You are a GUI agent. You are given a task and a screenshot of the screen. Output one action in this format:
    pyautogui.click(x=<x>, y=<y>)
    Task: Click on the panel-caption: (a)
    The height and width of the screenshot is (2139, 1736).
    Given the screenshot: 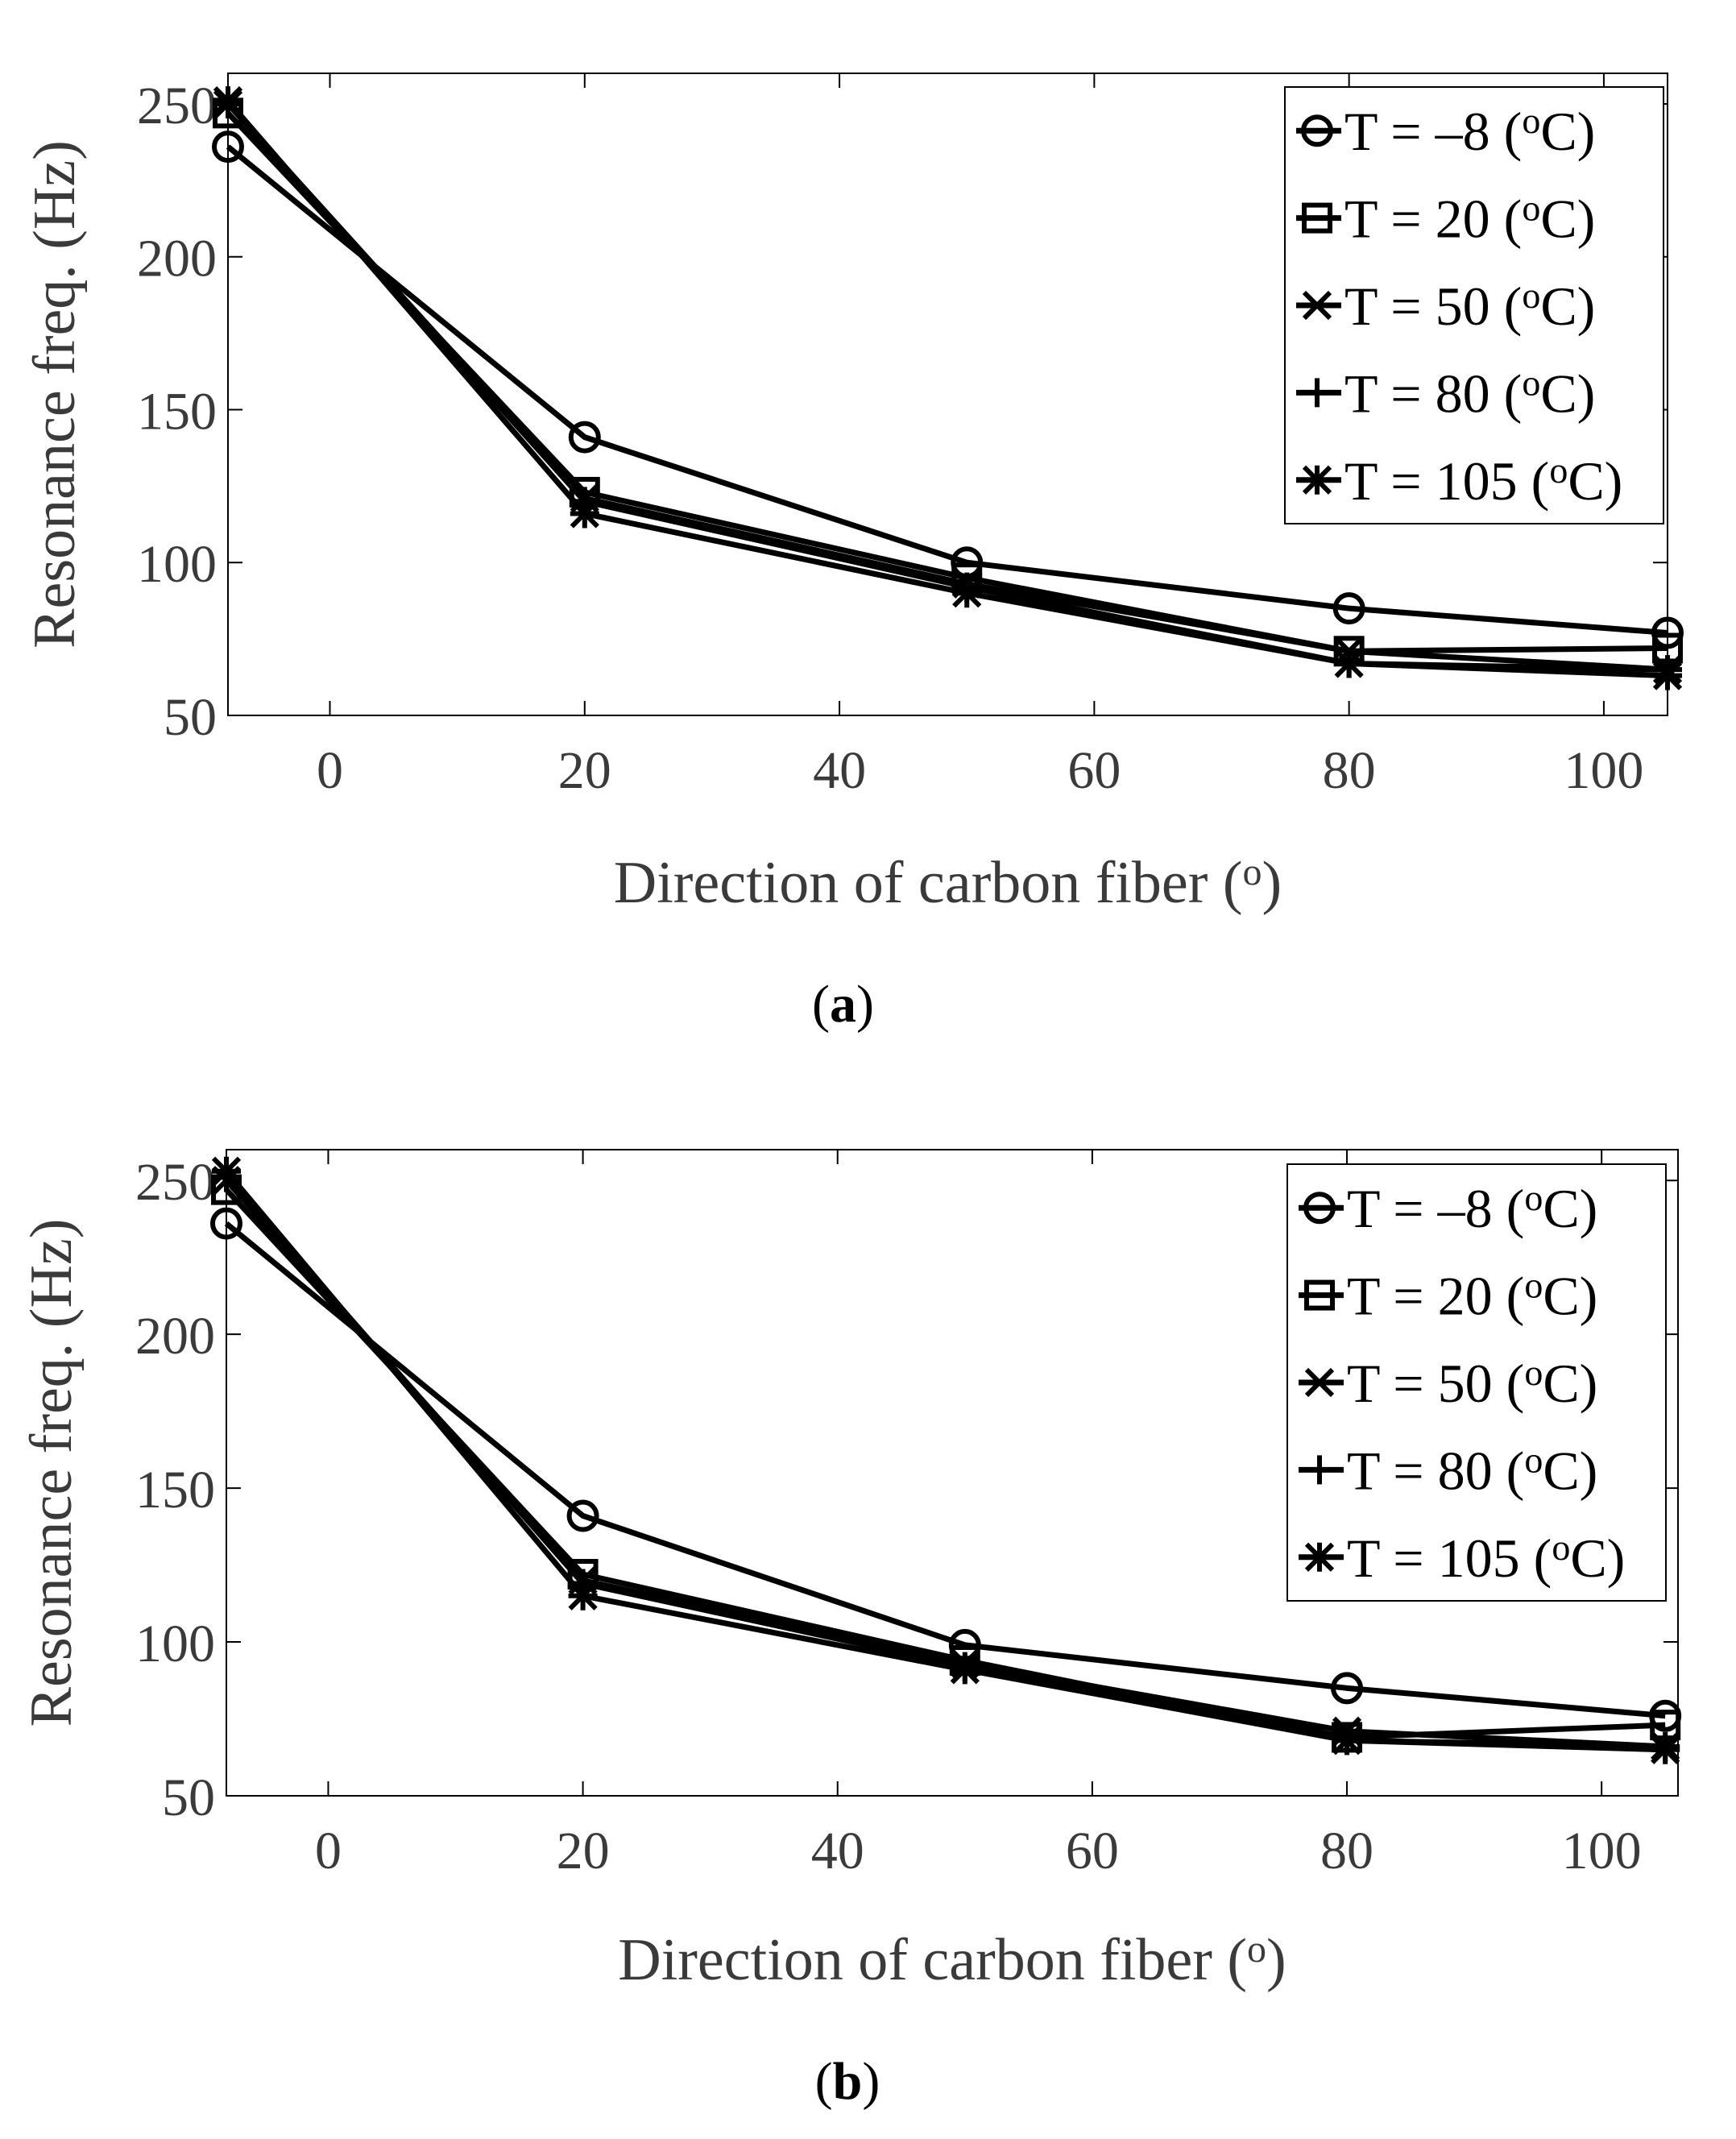 What is the action you would take?
    pyautogui.click(x=843, y=1004)
    